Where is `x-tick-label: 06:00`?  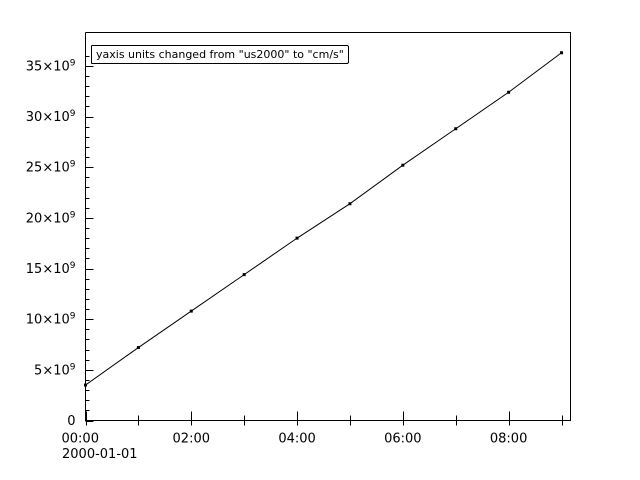 x-tick-label: 06:00 is located at coordinates (402, 439).